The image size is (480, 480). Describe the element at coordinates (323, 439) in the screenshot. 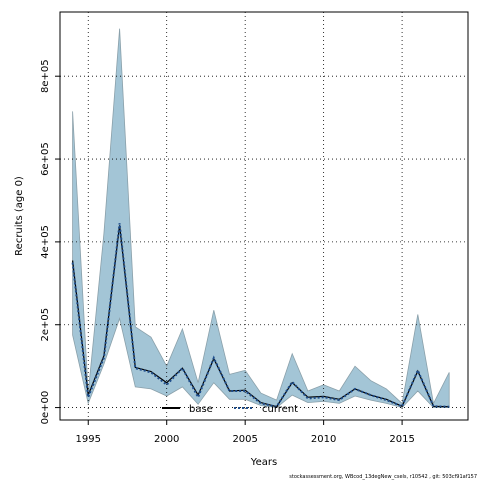

I see `x-tick-label: 2010` at that location.